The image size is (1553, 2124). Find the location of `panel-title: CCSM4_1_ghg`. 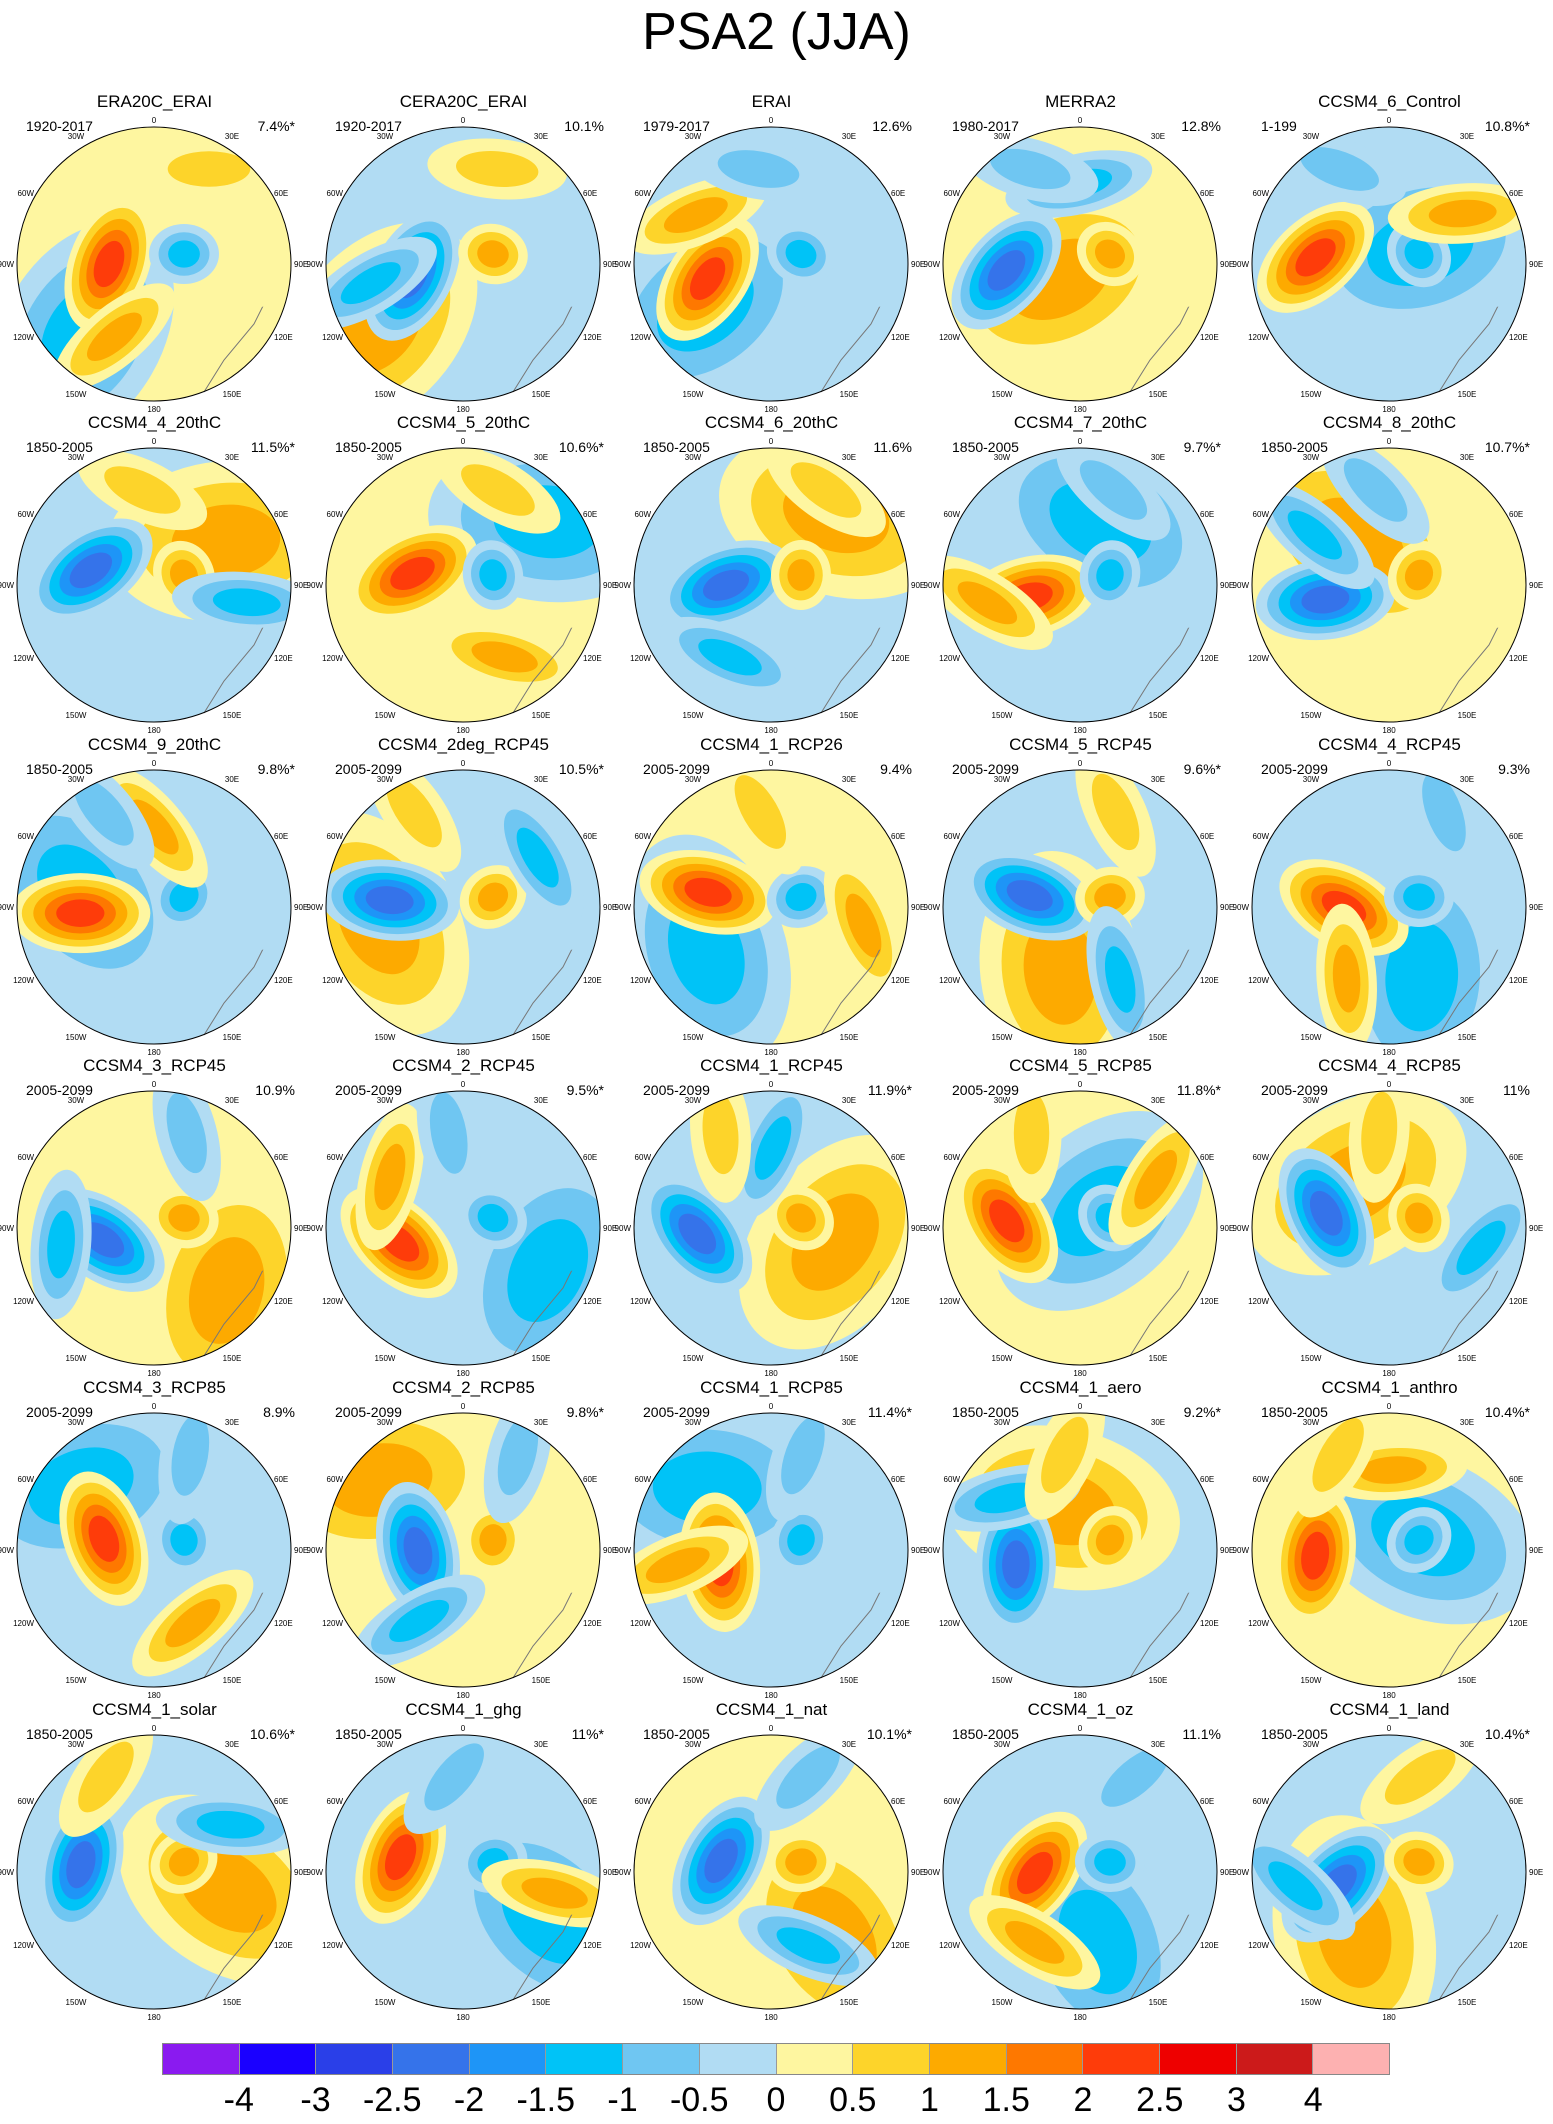

panel-title: CCSM4_1_ghg is located at coordinates (463, 1709).